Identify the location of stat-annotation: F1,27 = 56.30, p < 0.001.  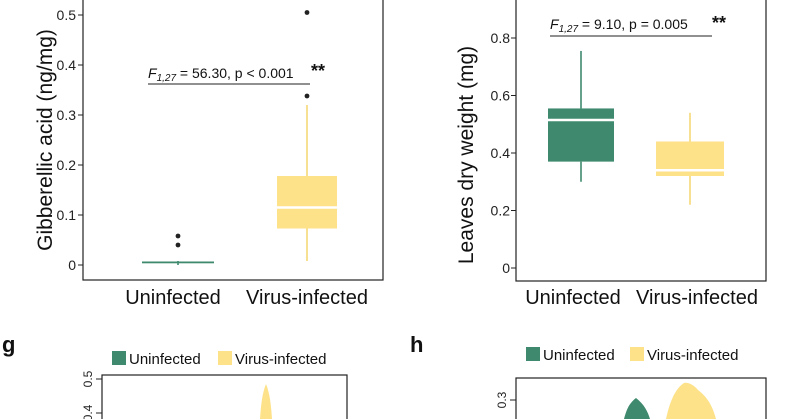
(221, 74).